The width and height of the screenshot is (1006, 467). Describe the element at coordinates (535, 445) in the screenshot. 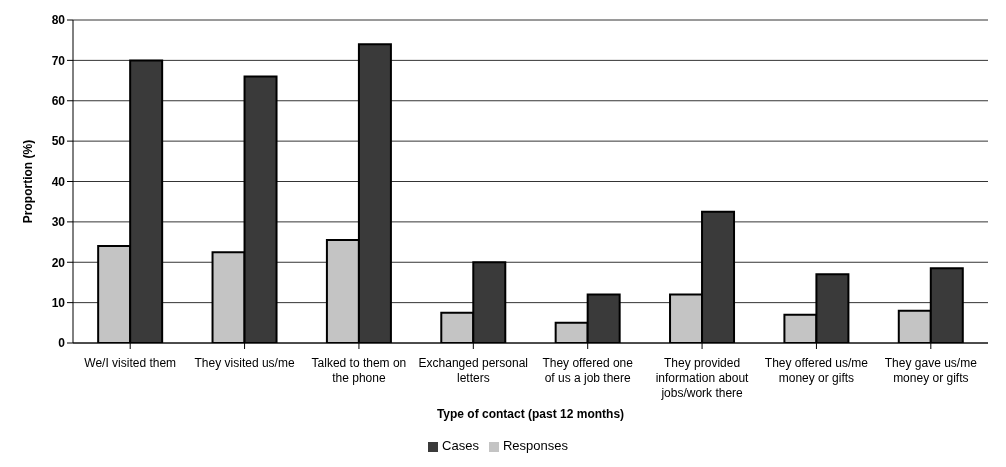

I see `legend-label: Responses` at that location.